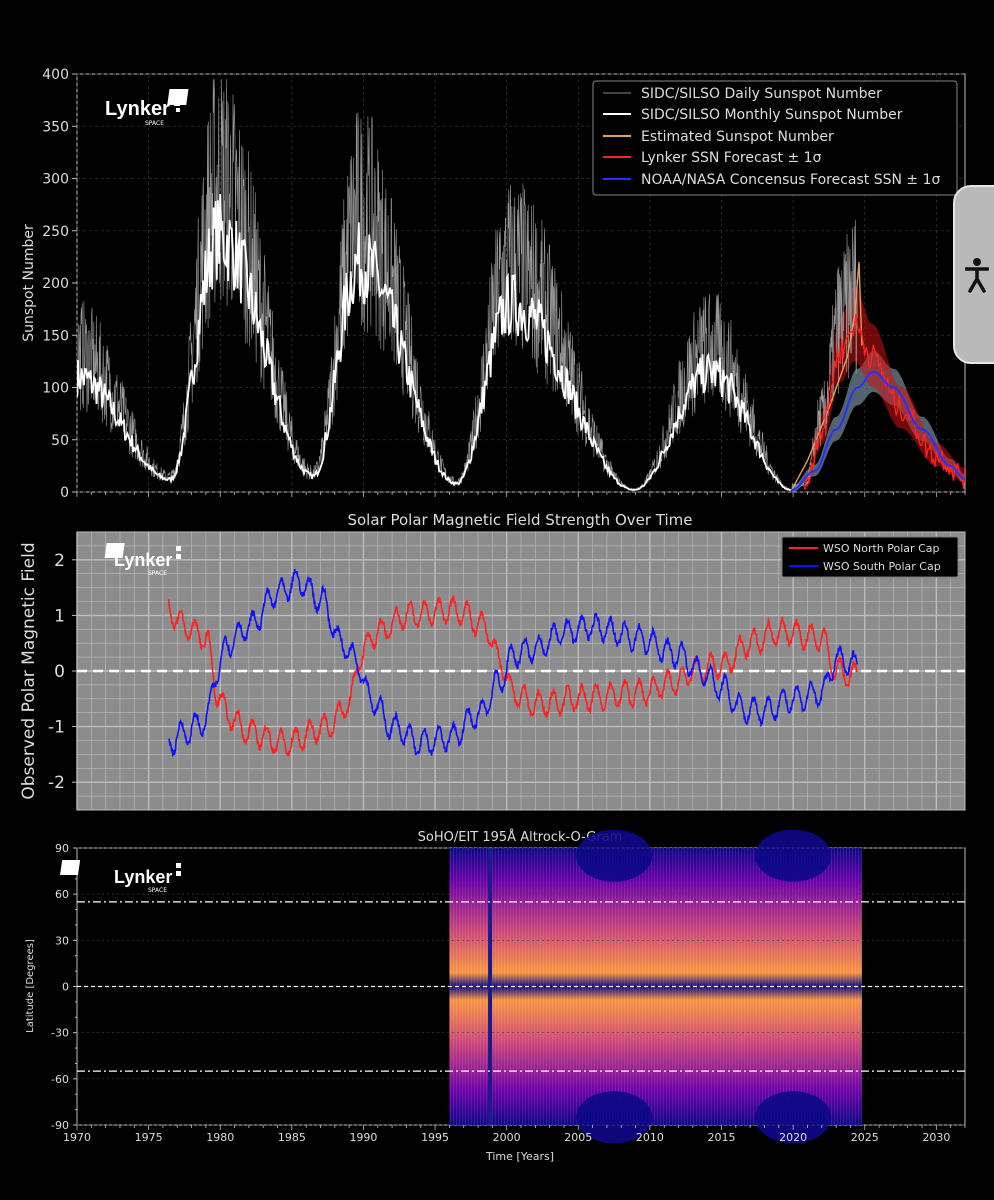 This screenshot has width=994, height=1200. What do you see at coordinates (660, 986) in the screenshot?
I see `altrock-polar-holes` at bounding box center [660, 986].